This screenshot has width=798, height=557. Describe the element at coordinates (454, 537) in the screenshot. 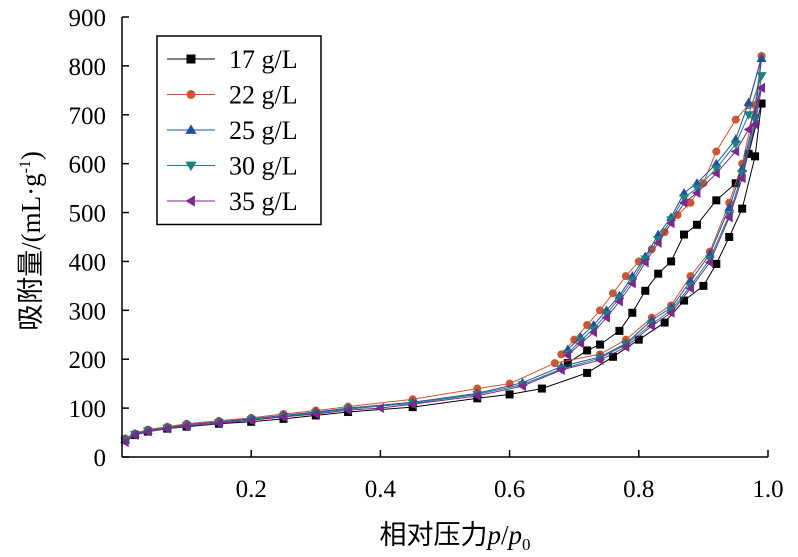

I see `x-axis-title: 相对压力p/p0` at that location.